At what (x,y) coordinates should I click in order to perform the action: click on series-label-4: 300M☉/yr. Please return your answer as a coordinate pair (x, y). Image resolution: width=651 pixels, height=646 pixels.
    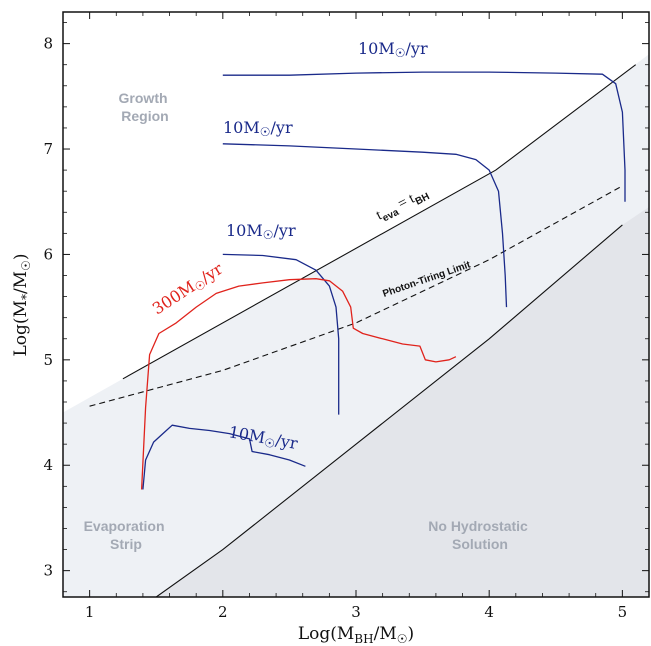
    Looking at the image, I should click on (188, 289).